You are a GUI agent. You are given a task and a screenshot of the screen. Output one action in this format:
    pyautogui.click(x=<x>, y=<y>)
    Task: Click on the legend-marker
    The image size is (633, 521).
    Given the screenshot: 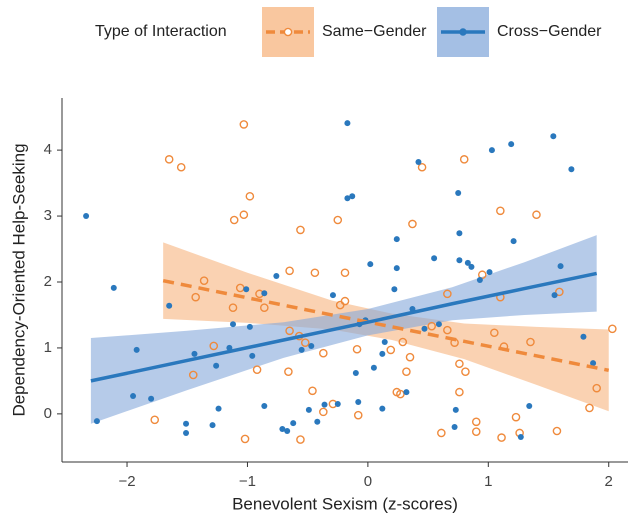 What is the action you would take?
    pyautogui.click(x=463, y=32)
    